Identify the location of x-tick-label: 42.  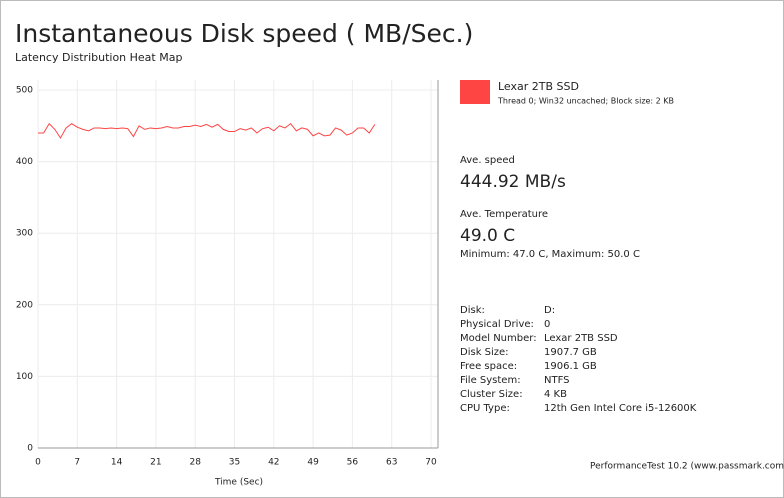
(273, 463).